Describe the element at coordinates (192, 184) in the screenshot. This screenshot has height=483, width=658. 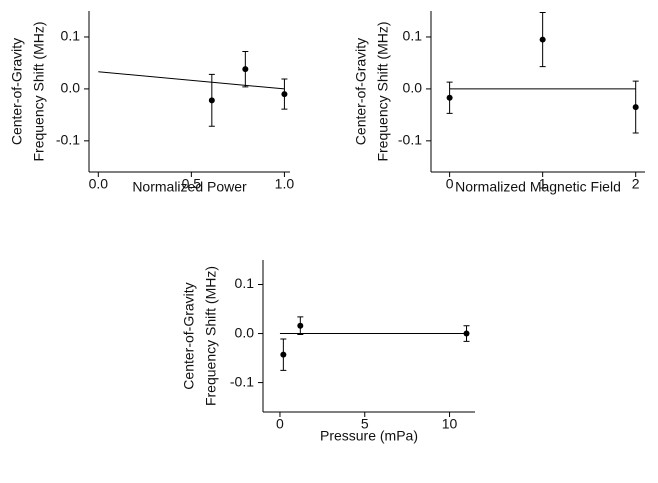
I see `x-tick-label: 0.5` at that location.